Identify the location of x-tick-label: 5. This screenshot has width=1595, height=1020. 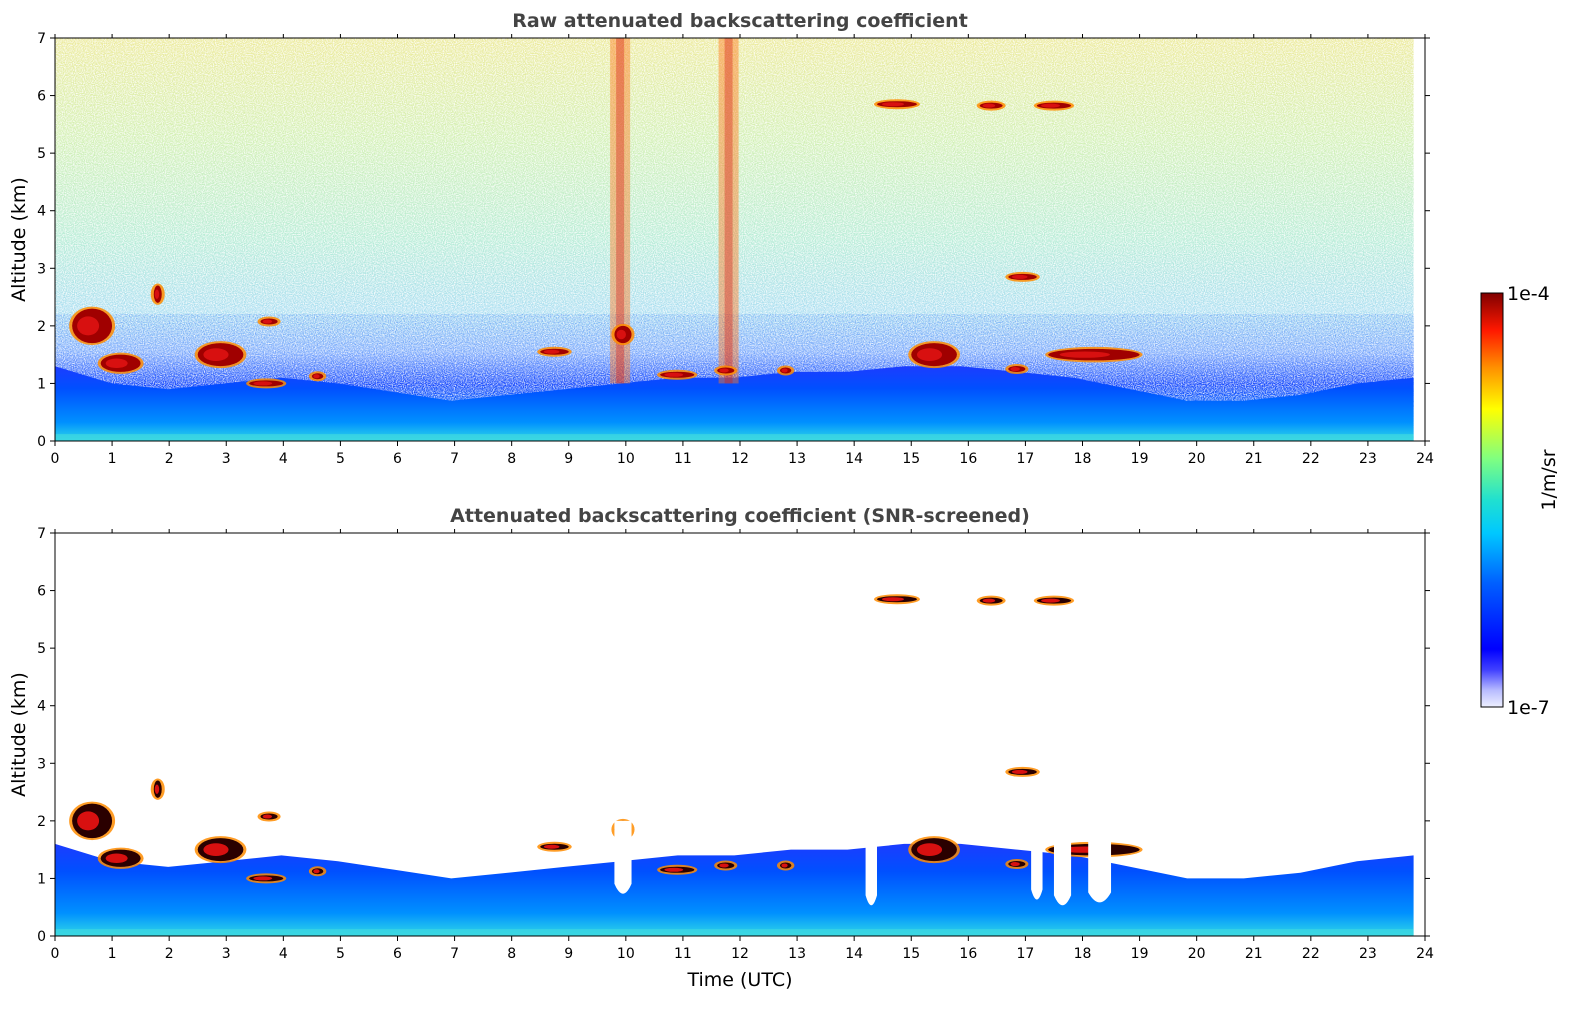
(340, 954).